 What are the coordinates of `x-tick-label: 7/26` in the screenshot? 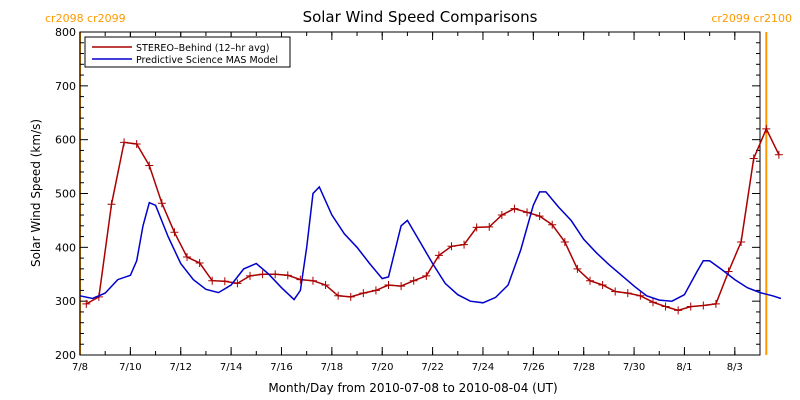 It's located at (533, 367).